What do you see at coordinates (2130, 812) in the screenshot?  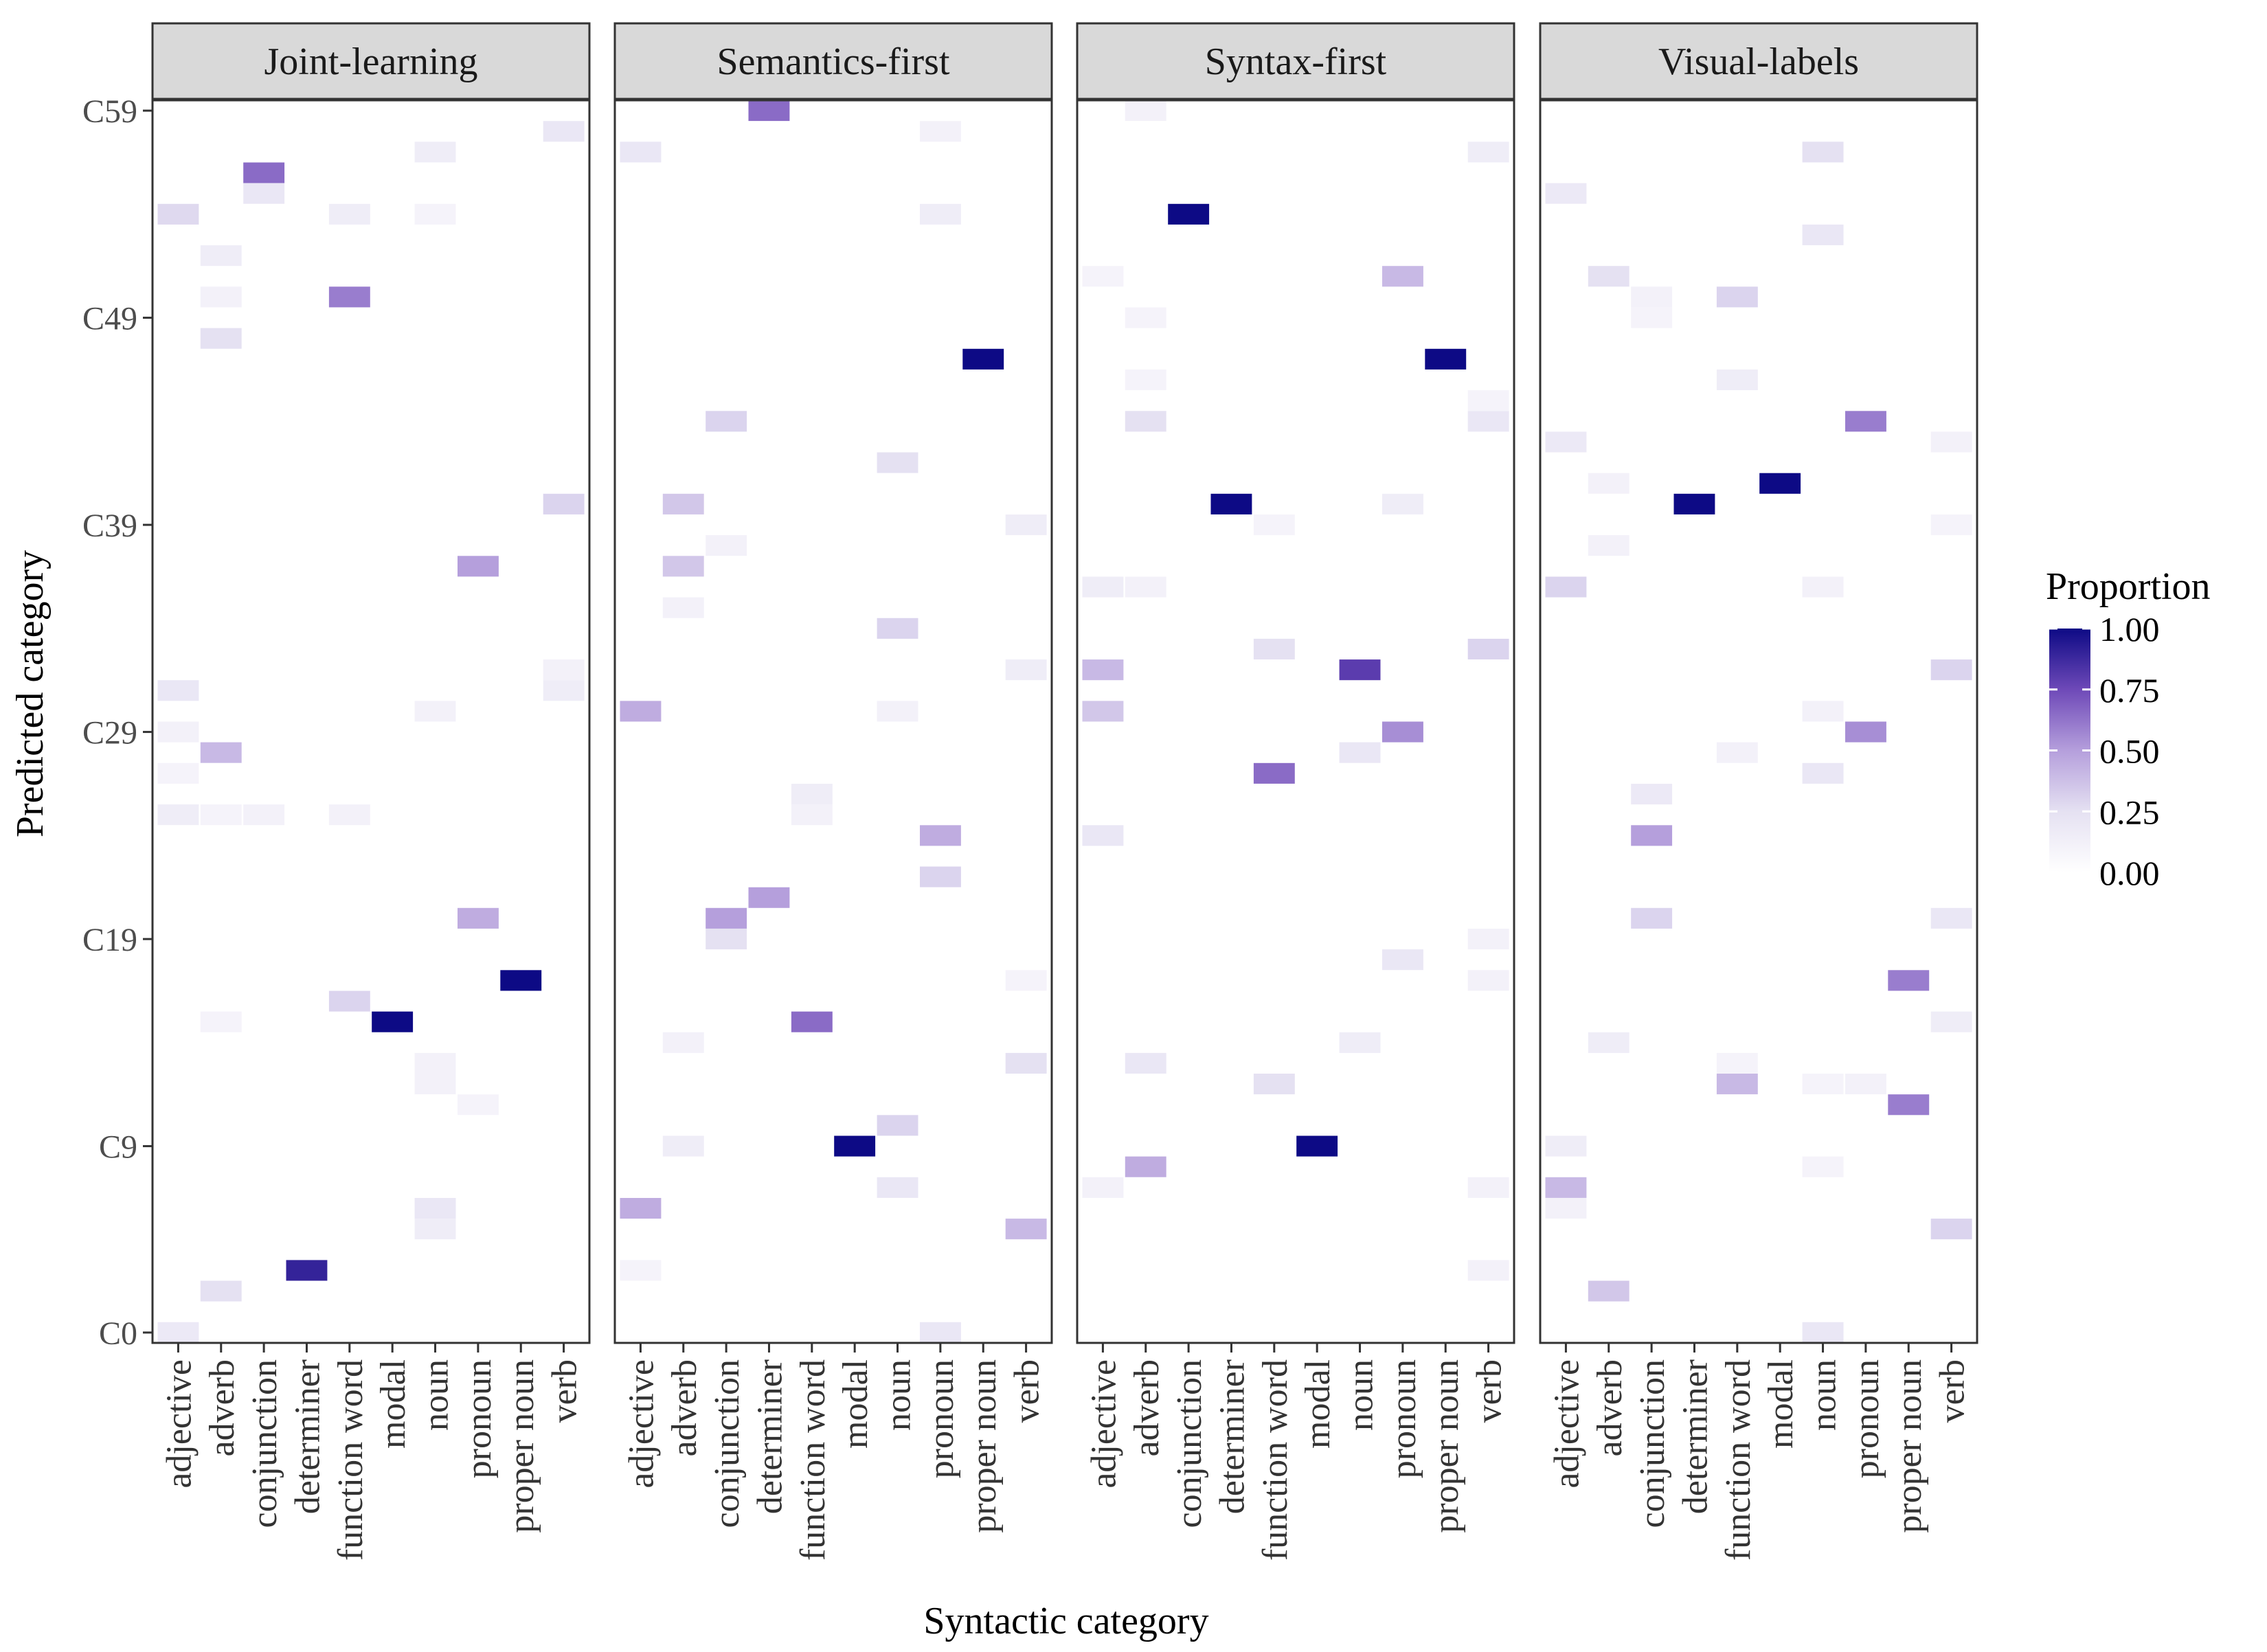 I see `legend-tick-label: 0.25` at bounding box center [2130, 812].